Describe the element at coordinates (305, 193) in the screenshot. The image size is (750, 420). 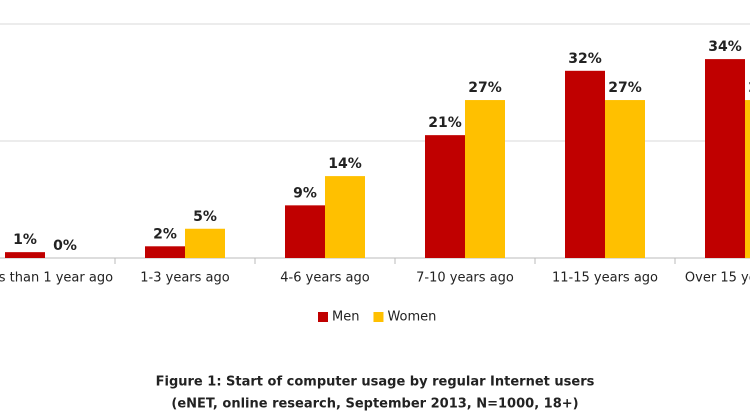
I see `value-label: 9%` at that location.